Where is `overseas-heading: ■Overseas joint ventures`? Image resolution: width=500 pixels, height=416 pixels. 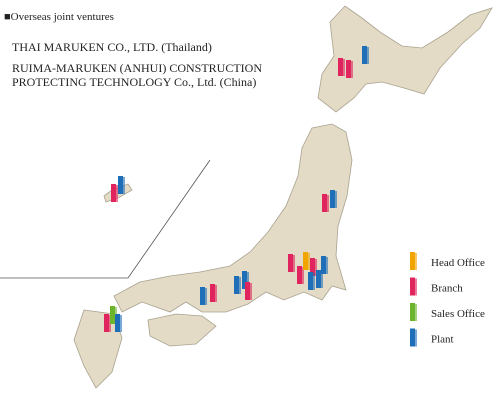
overseas-heading: ■Overseas joint ventures is located at coordinates (59, 17).